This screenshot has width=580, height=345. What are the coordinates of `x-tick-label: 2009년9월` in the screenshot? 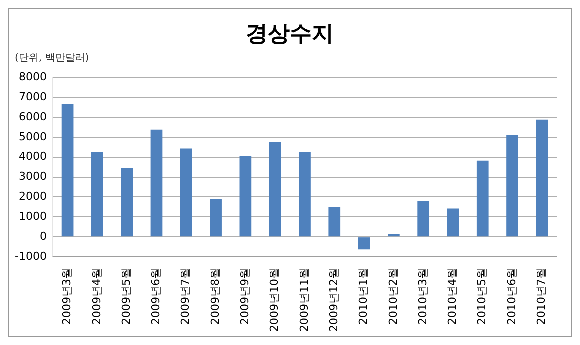 It's located at (245, 297).